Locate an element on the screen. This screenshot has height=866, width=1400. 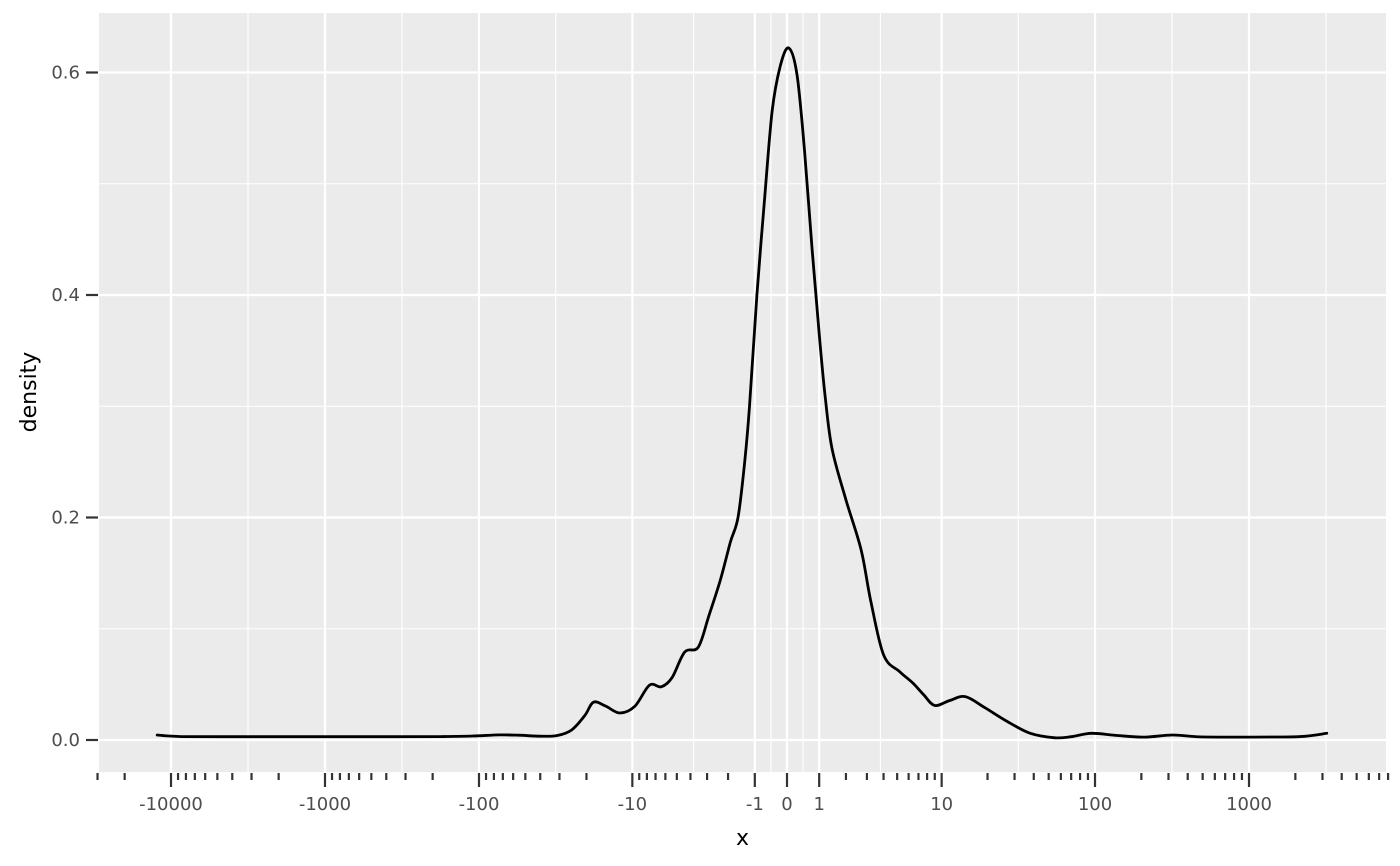
y-axis-title: density is located at coordinates (29, 392).